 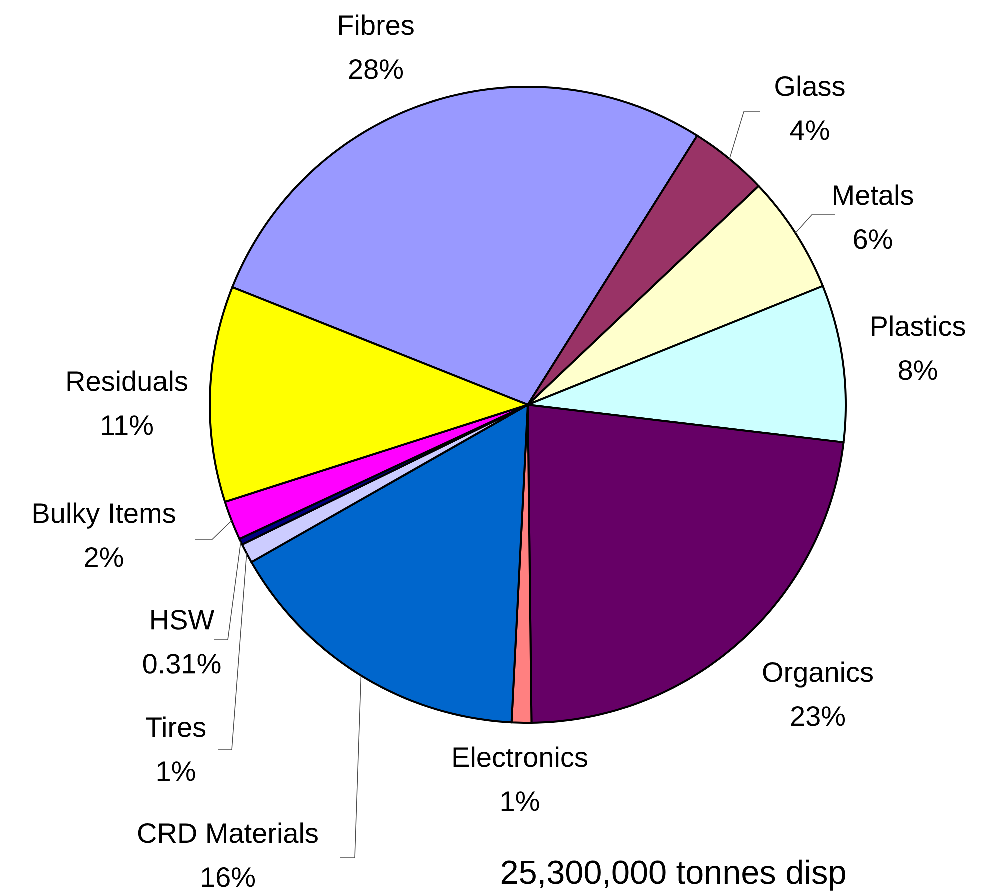 What do you see at coordinates (183, 620) in the screenshot?
I see `slice-label: HSW` at bounding box center [183, 620].